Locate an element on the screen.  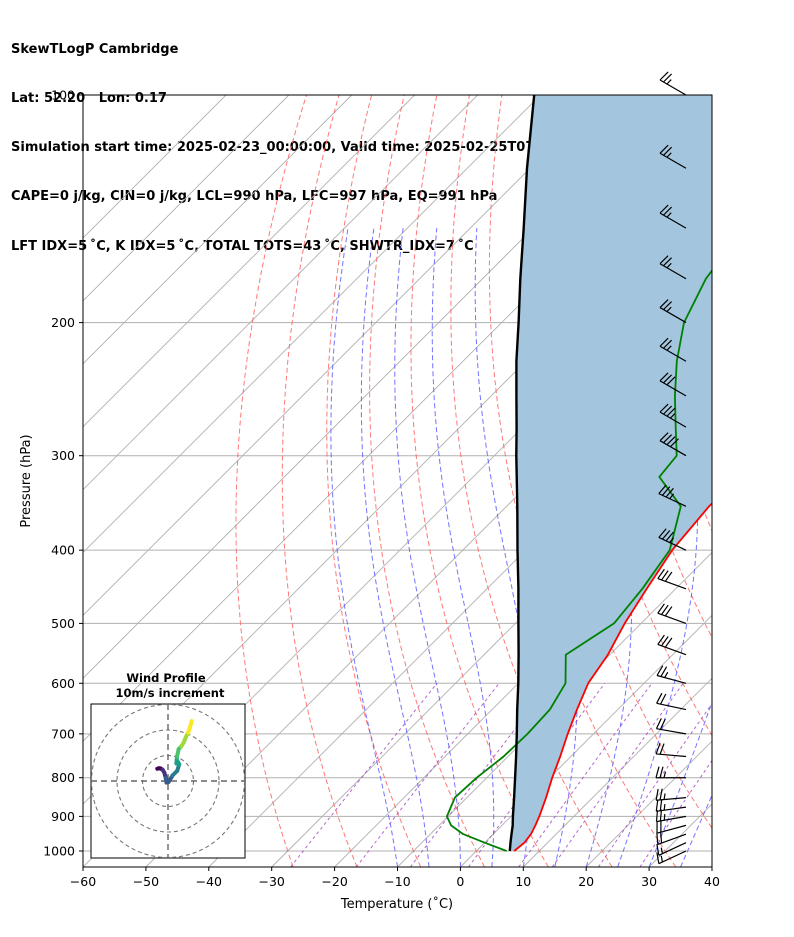
isotherm--150 is located at coordinates (186, 198).